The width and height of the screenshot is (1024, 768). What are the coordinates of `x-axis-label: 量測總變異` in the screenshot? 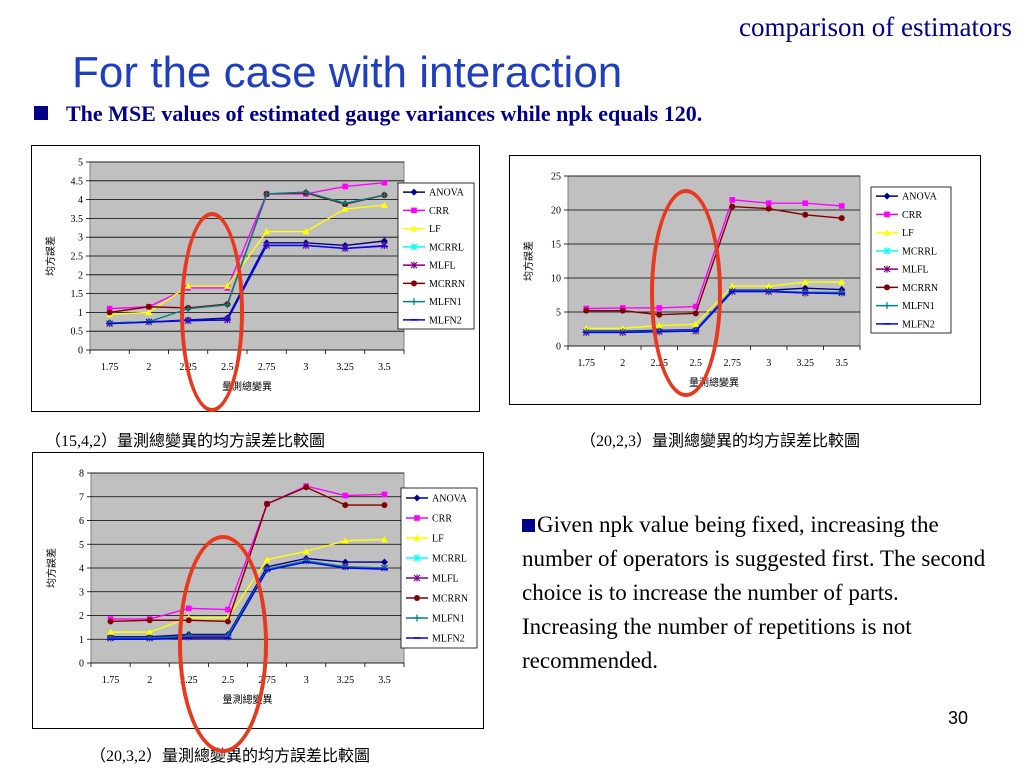 It's located at (247, 386).